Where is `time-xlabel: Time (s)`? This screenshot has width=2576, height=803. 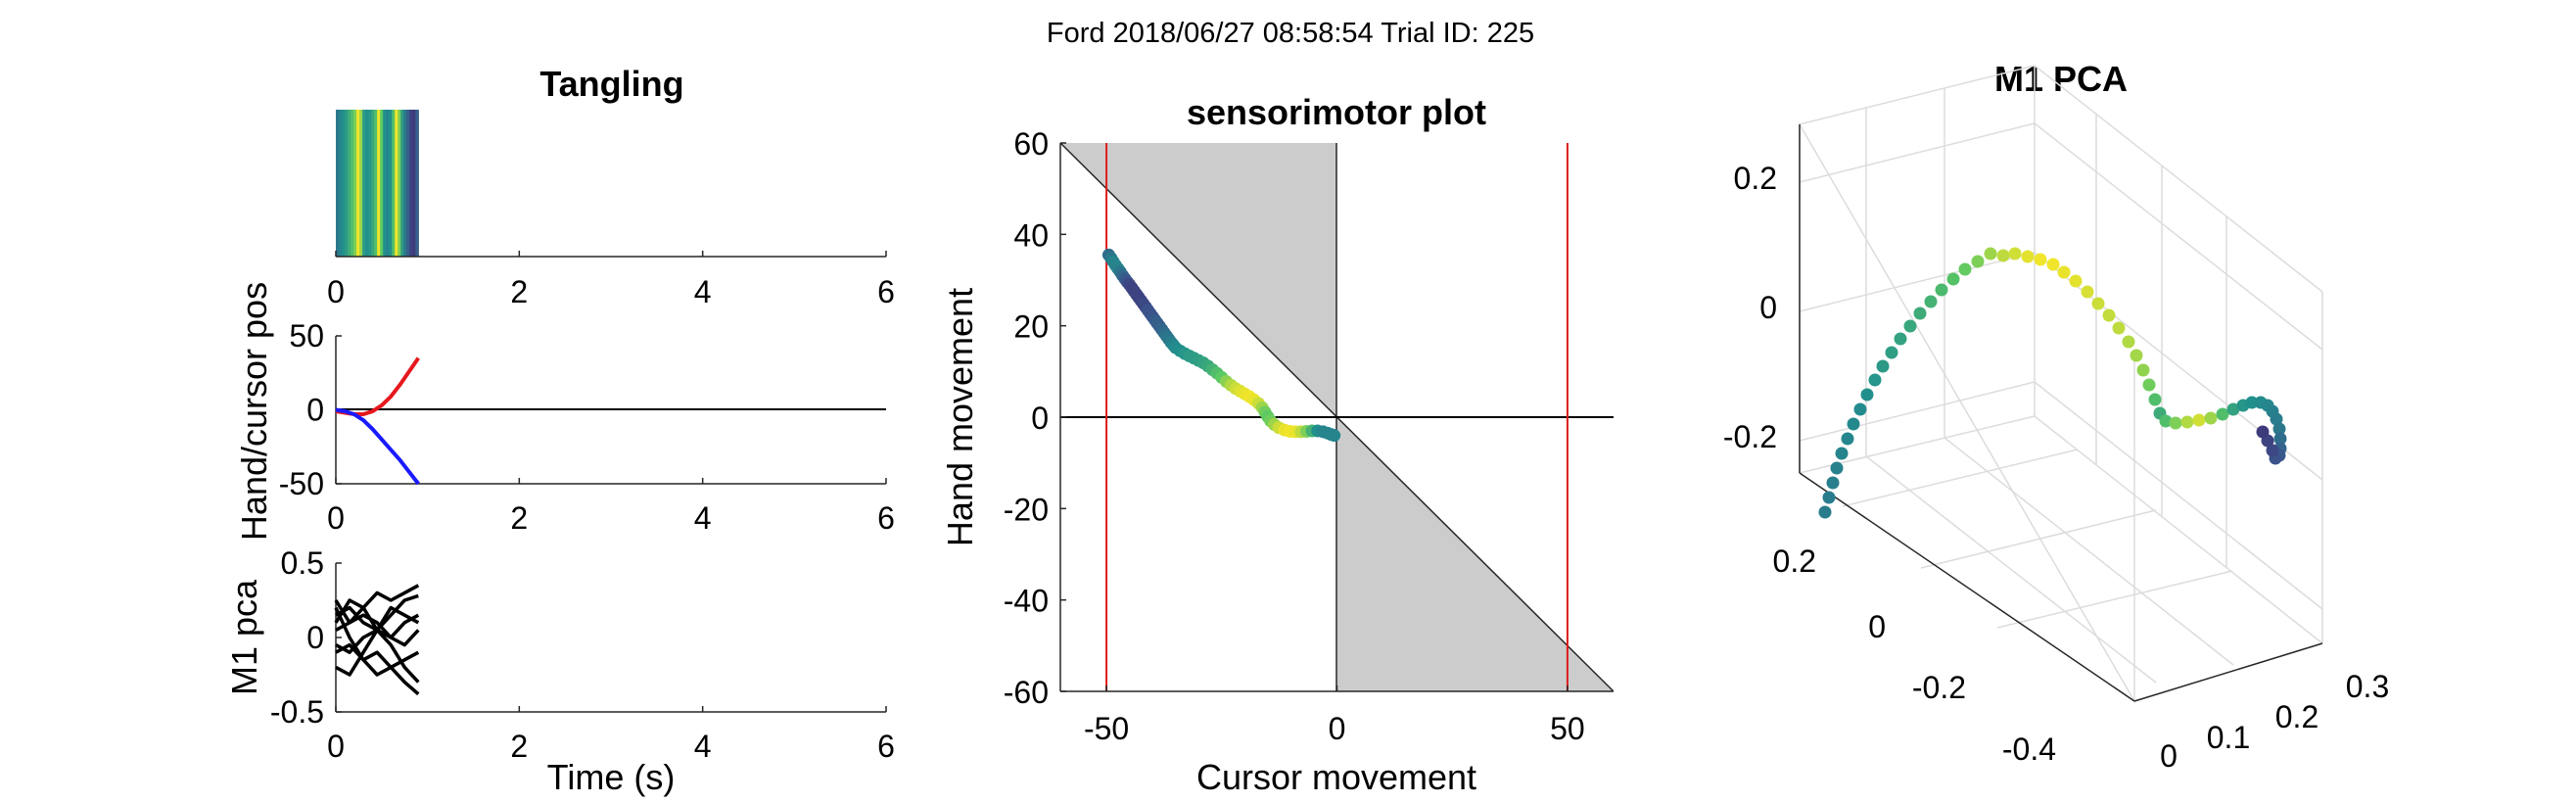
time-xlabel: Time (s) is located at coordinates (611, 777).